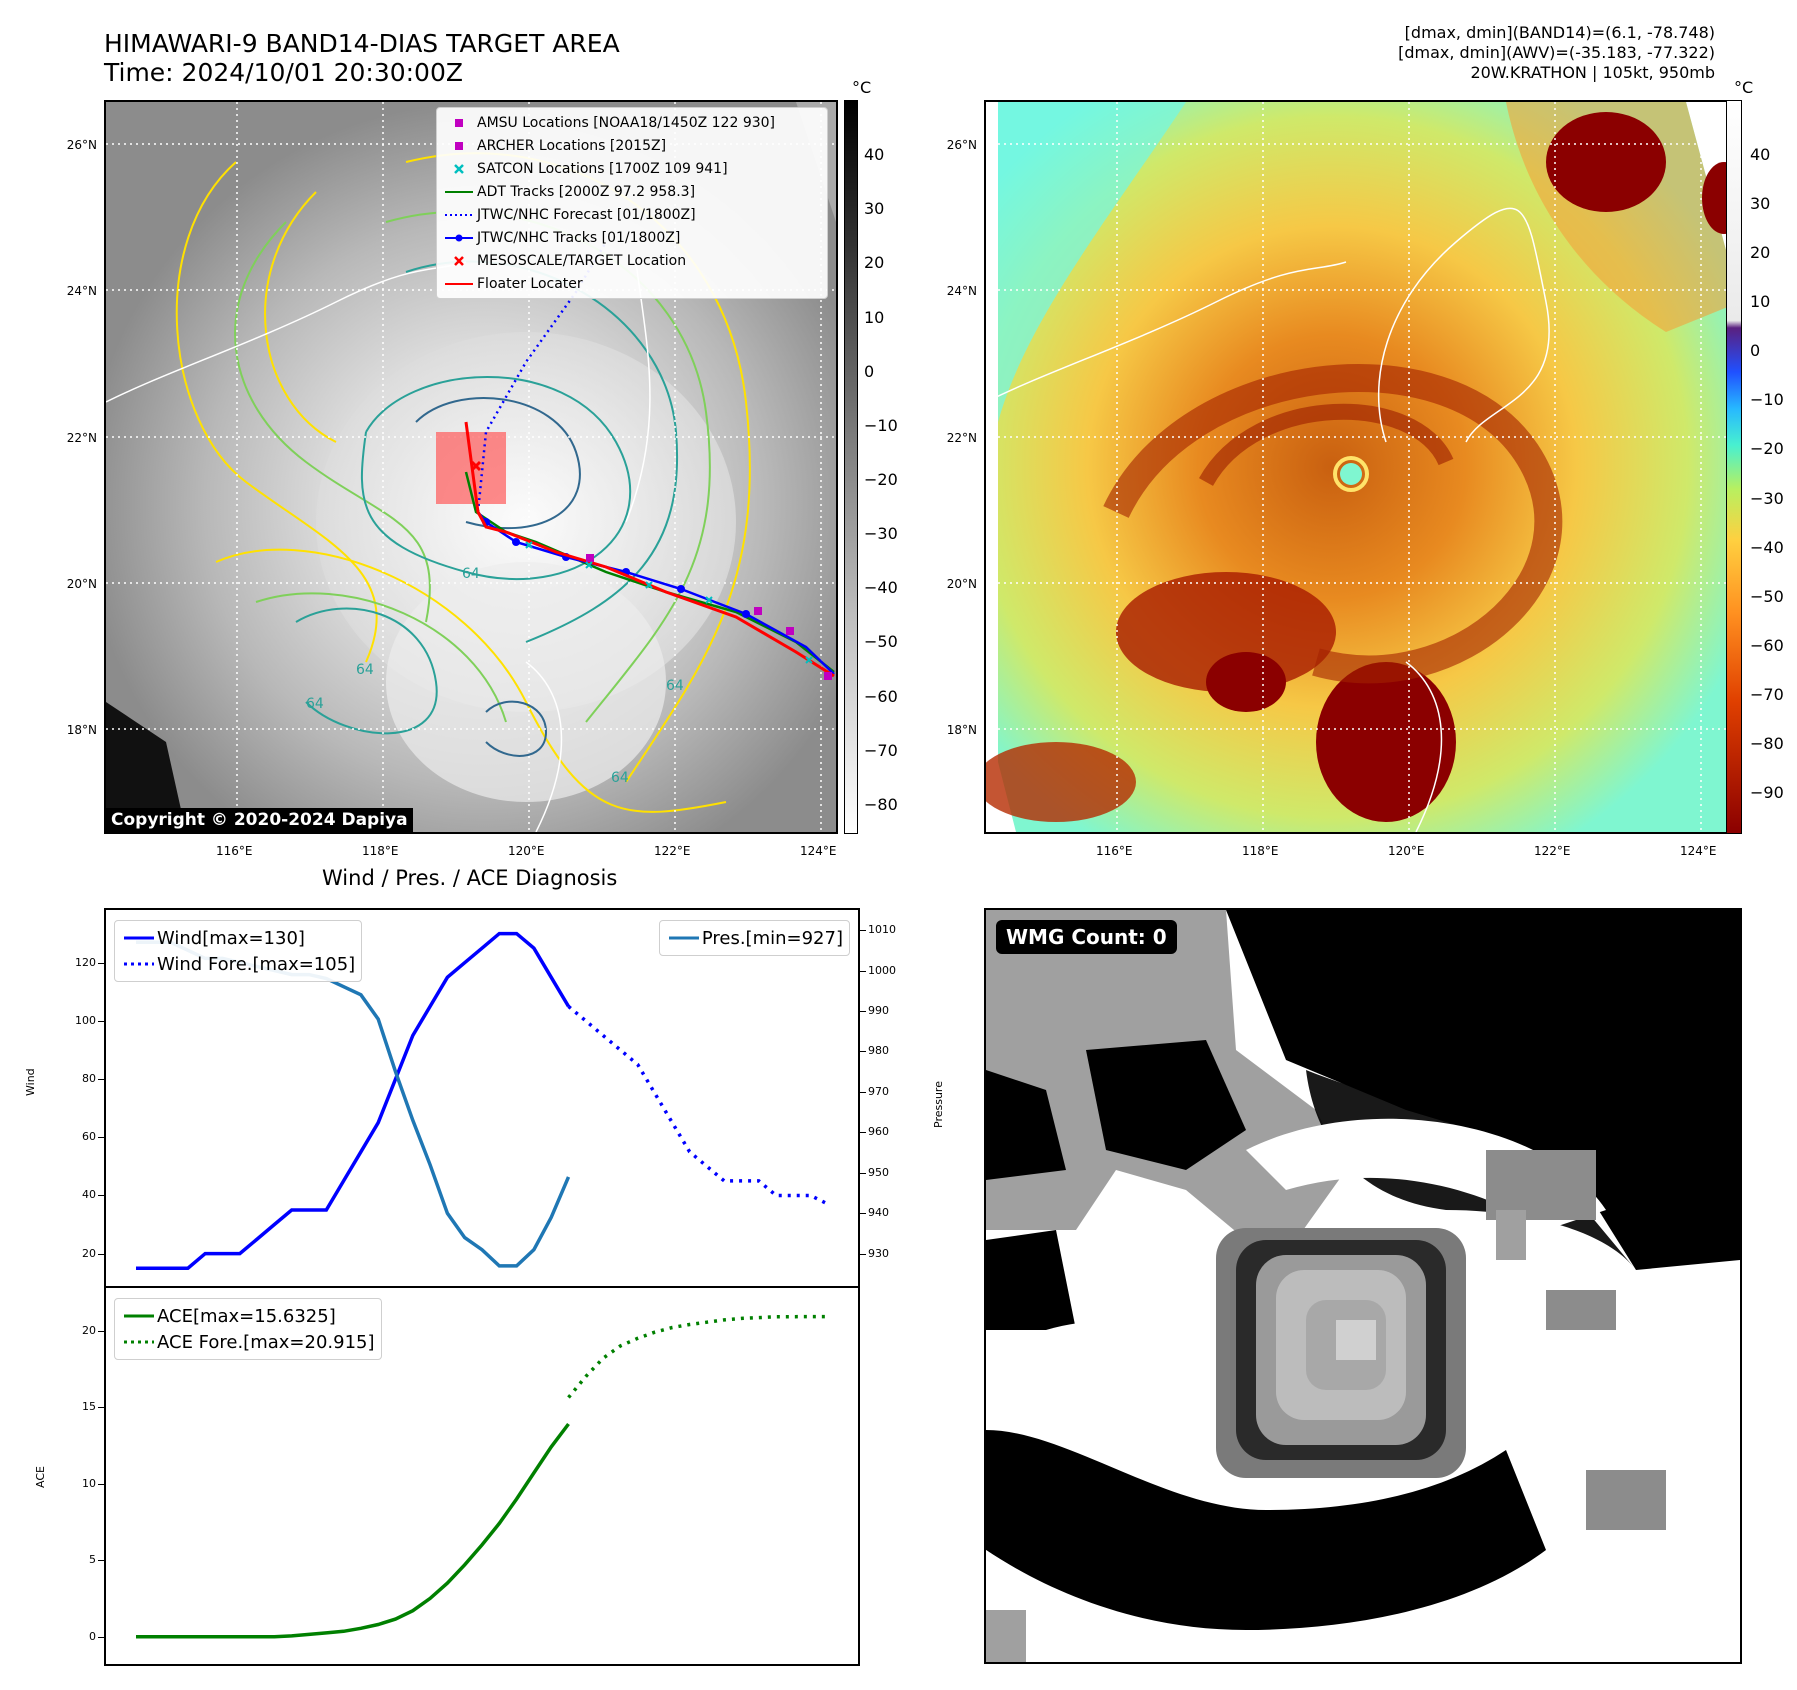  I want to click on pressure-line-icon, so click(683, 938).